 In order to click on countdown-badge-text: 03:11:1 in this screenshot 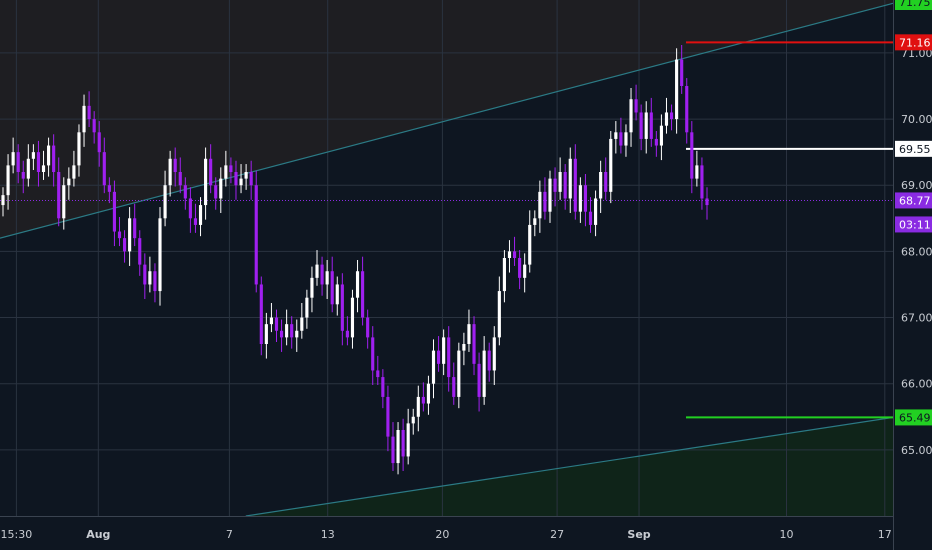, I will do `click(915, 224)`.